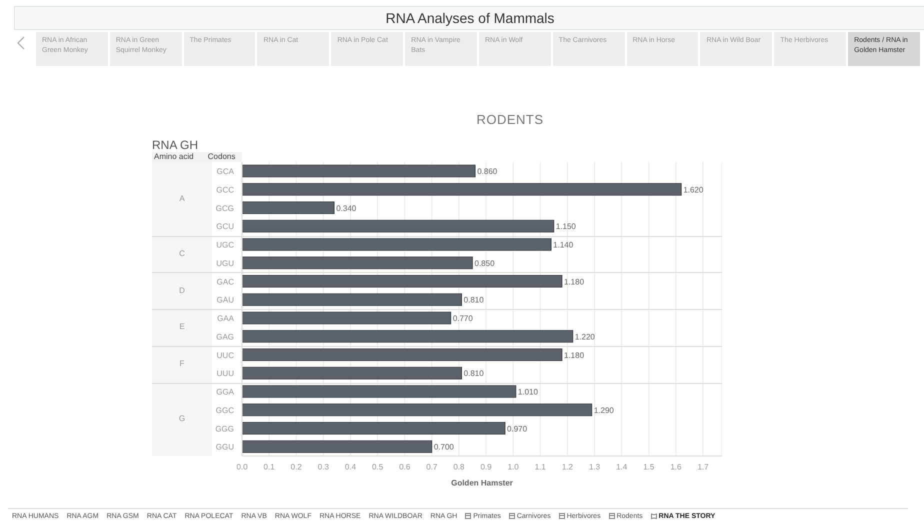 The image size is (924, 526). What do you see at coordinates (182, 363) in the screenshot?
I see `text: F` at bounding box center [182, 363].